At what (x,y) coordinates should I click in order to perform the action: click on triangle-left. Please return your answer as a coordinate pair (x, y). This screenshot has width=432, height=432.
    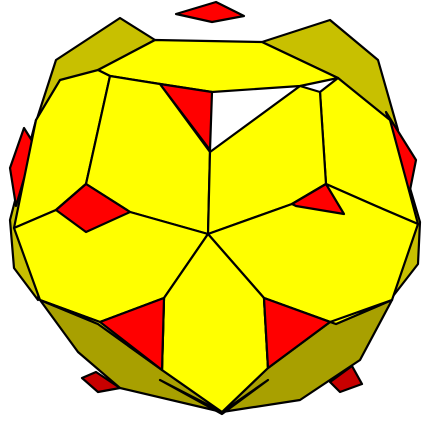
    Looking at the image, I should click on (93, 208).